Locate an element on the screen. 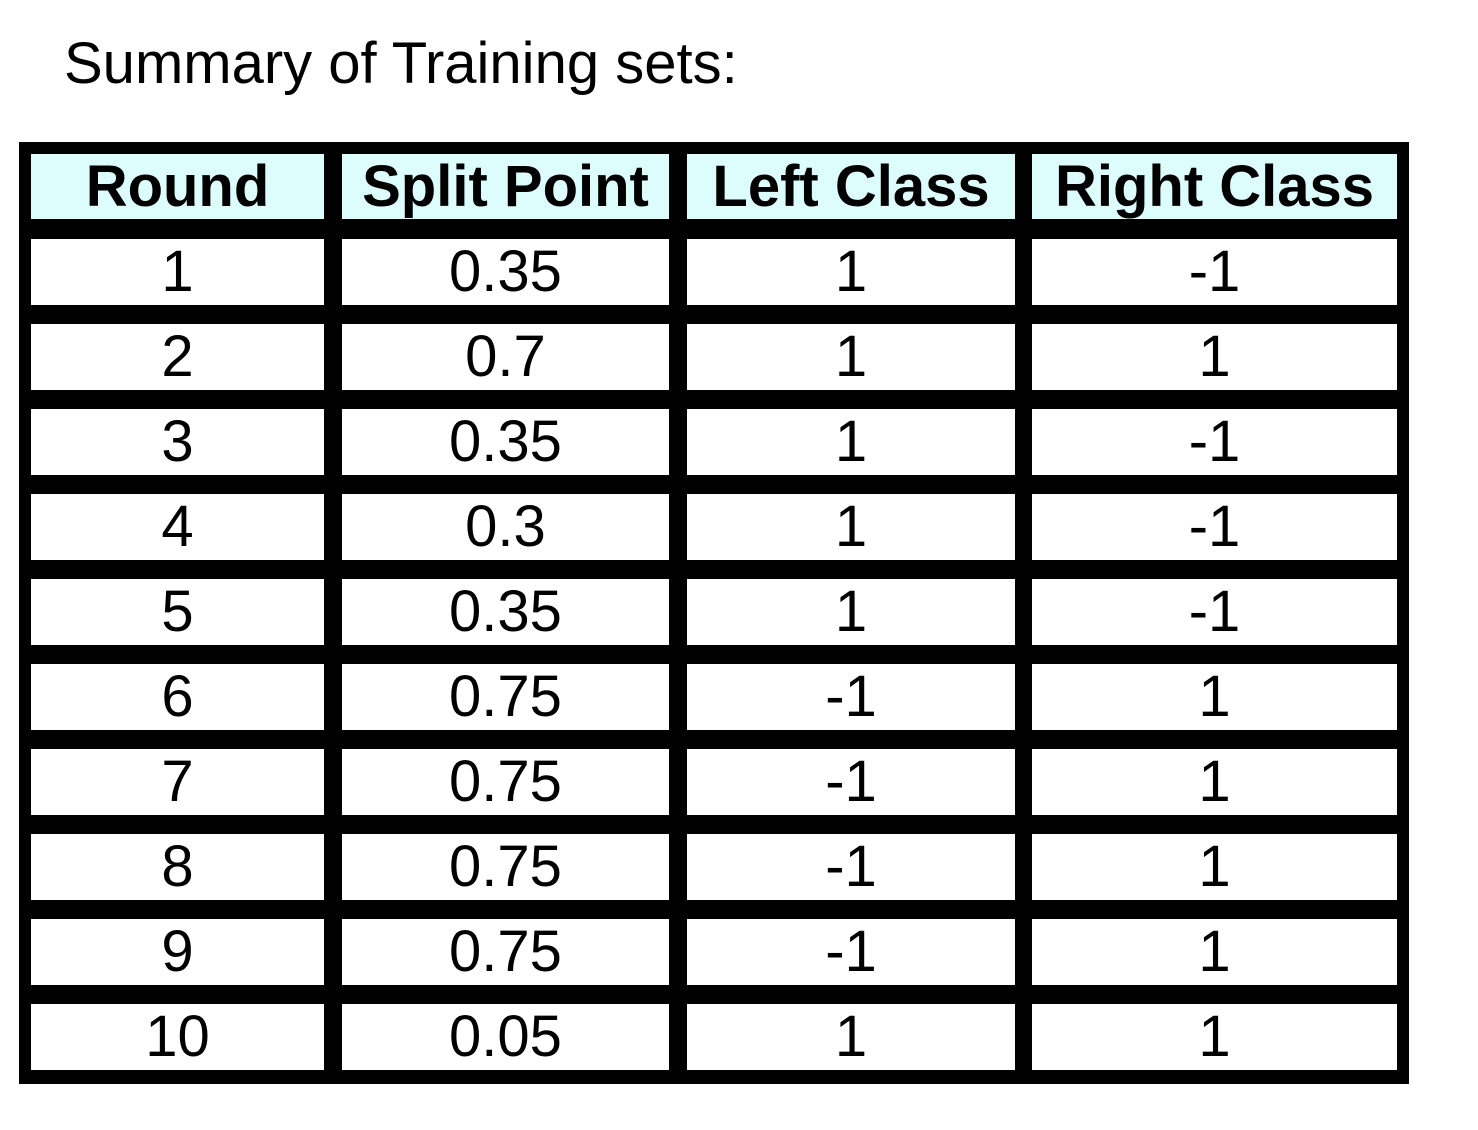  table-cell-round: 9 is located at coordinates (177, 952).